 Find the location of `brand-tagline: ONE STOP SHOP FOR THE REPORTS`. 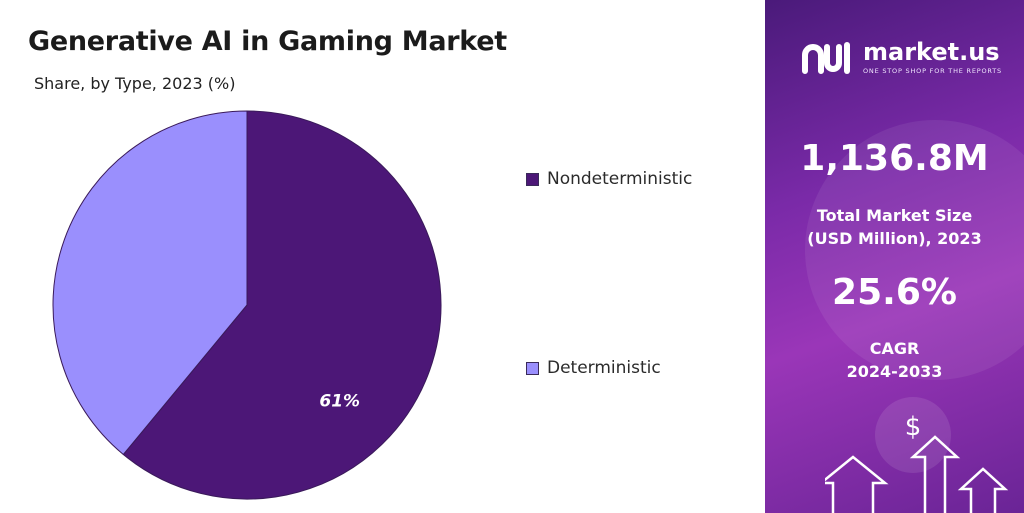

brand-tagline: ONE STOP SHOP FOR THE REPORTS is located at coordinates (932, 71).